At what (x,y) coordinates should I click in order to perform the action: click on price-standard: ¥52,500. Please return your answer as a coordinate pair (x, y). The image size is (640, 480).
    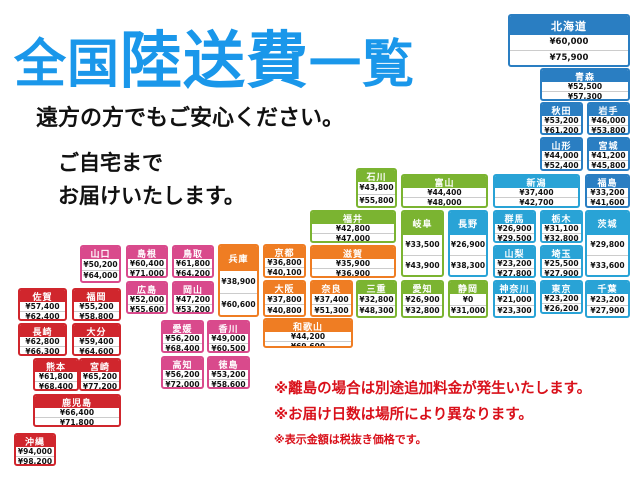
    Looking at the image, I should click on (585, 86).